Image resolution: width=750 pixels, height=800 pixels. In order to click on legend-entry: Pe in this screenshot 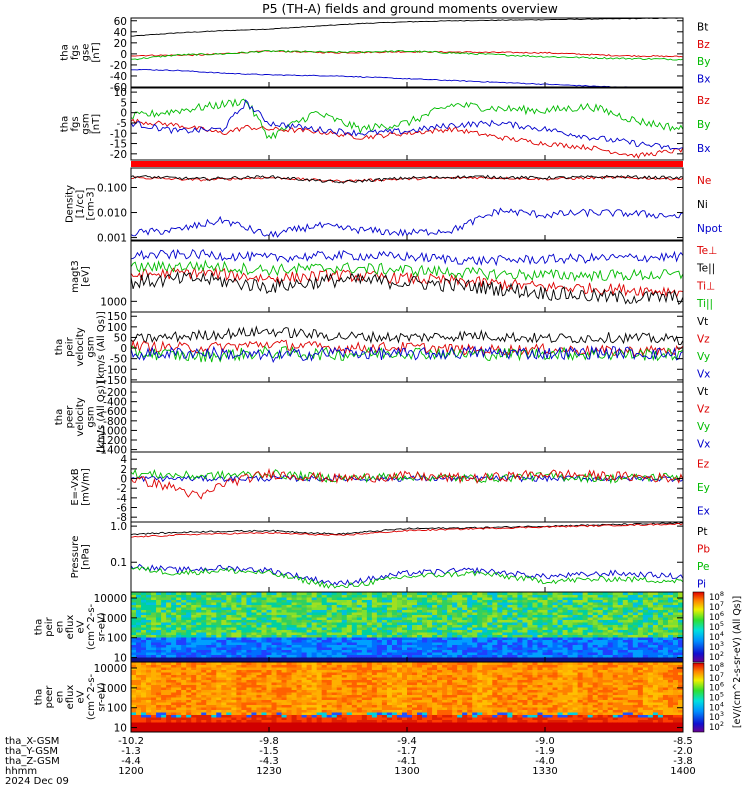, I will do `click(703, 567)`.